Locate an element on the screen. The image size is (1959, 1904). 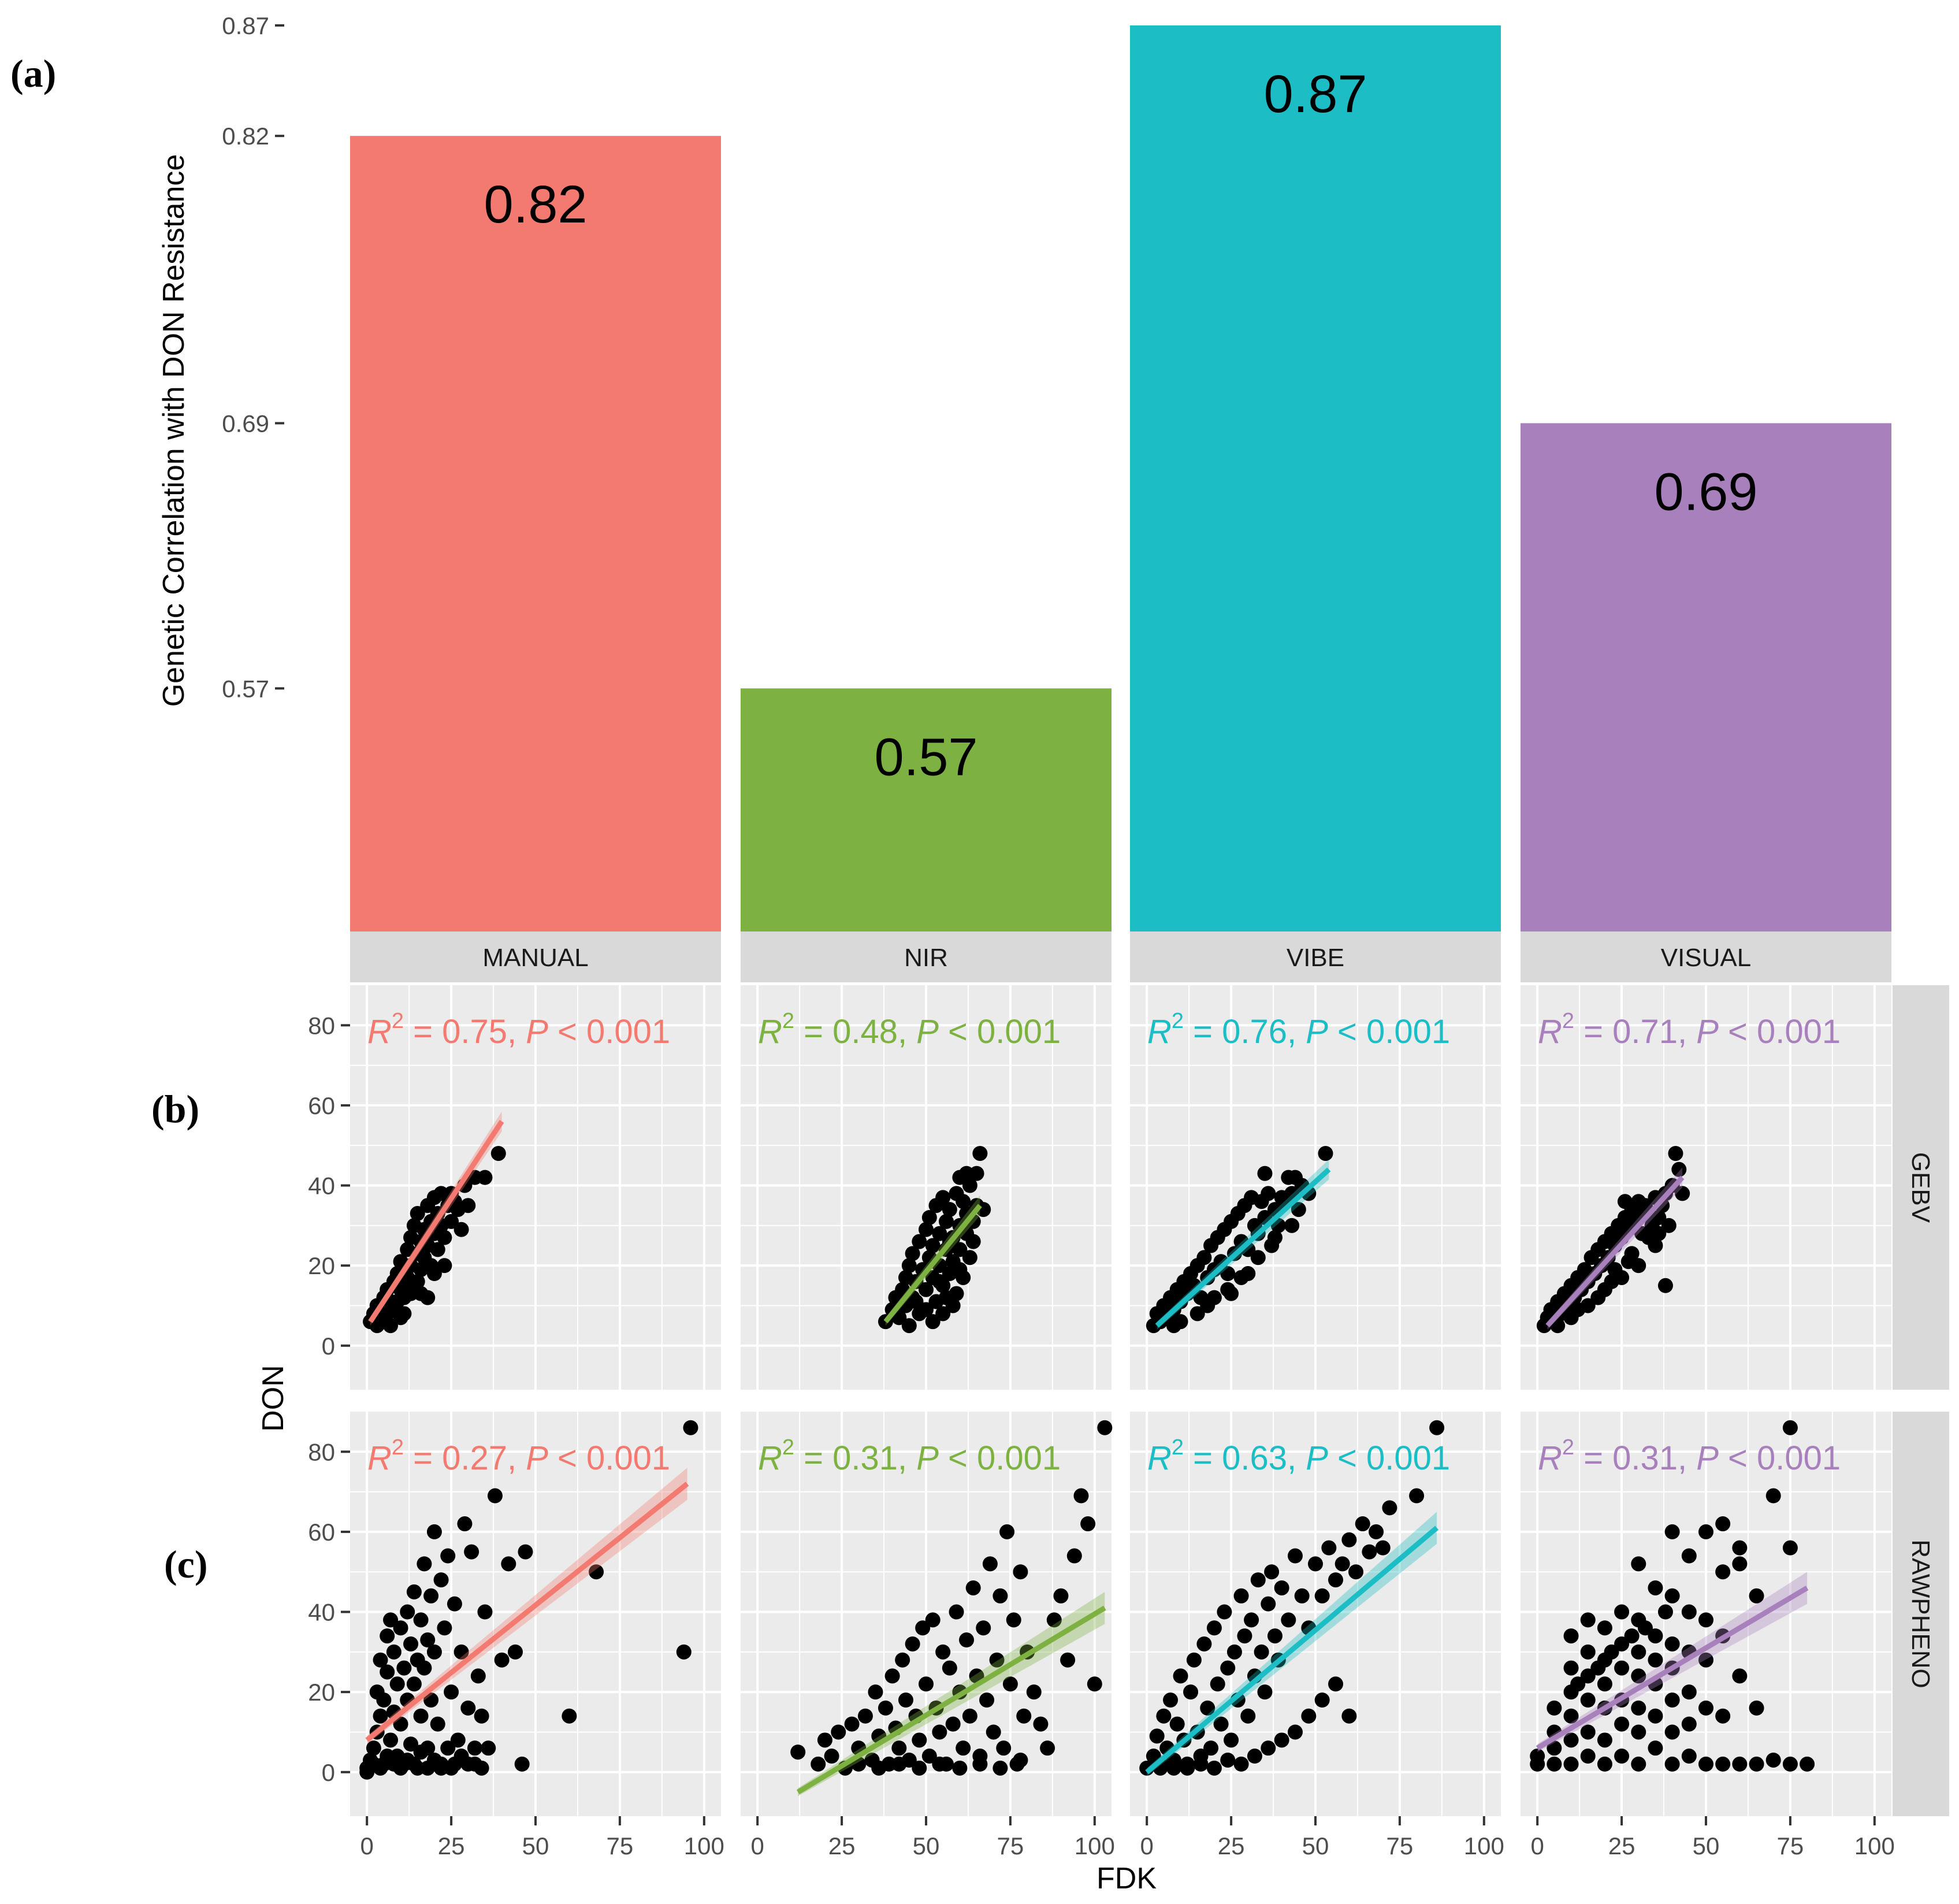
scatter-panel-rawpheno-vibe: R2 = 0.63, P < 0.001 is located at coordinates (1315, 1614).